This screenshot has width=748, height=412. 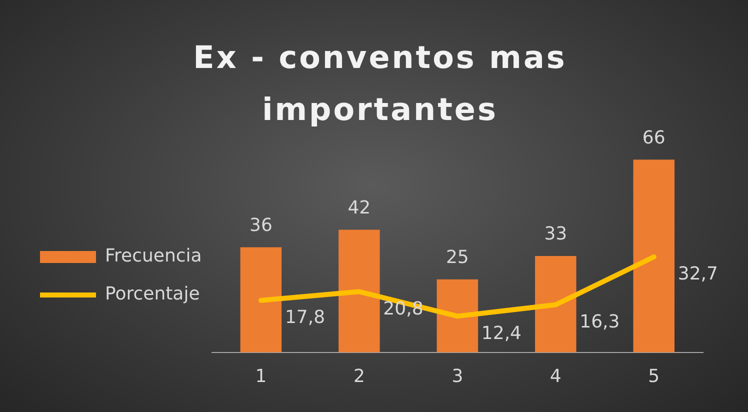 I want to click on data-label: 66, so click(x=654, y=137).